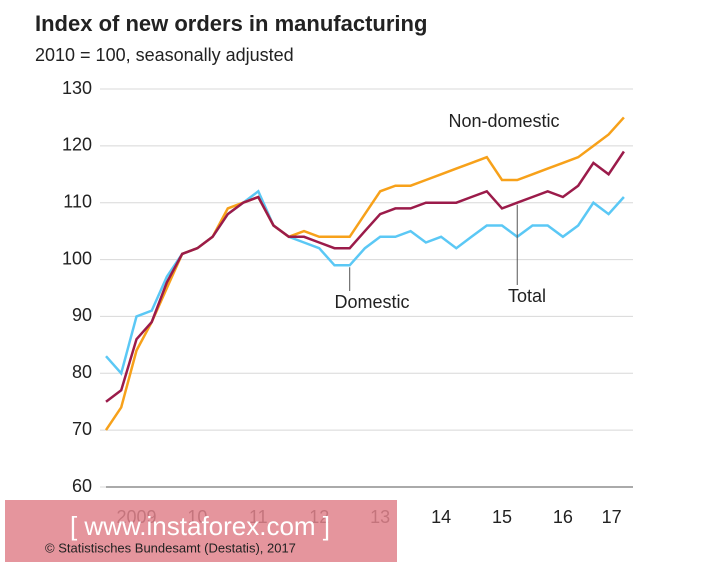 The width and height of the screenshot is (704, 569). I want to click on y-tick-label: 70, so click(82, 429).